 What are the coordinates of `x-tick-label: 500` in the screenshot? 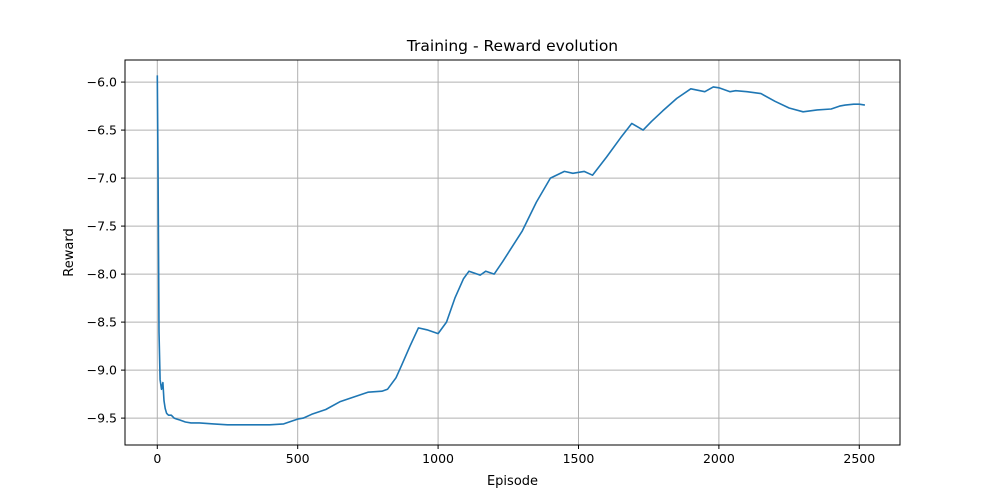 It's located at (298, 458).